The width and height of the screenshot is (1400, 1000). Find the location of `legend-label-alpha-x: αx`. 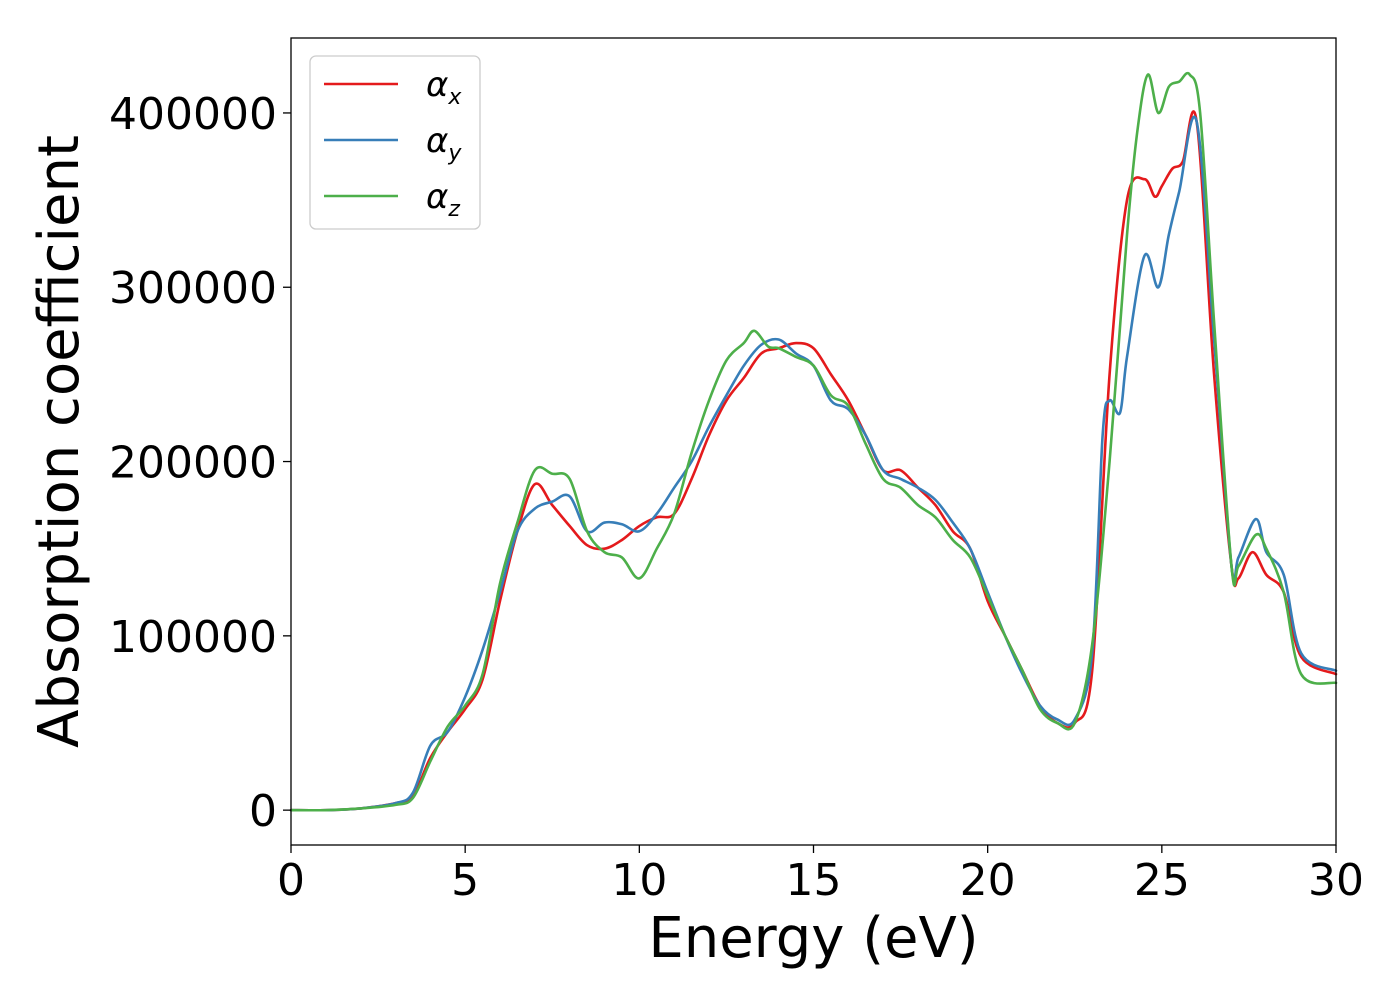

legend-label-alpha-x: αx is located at coordinates (444, 87).